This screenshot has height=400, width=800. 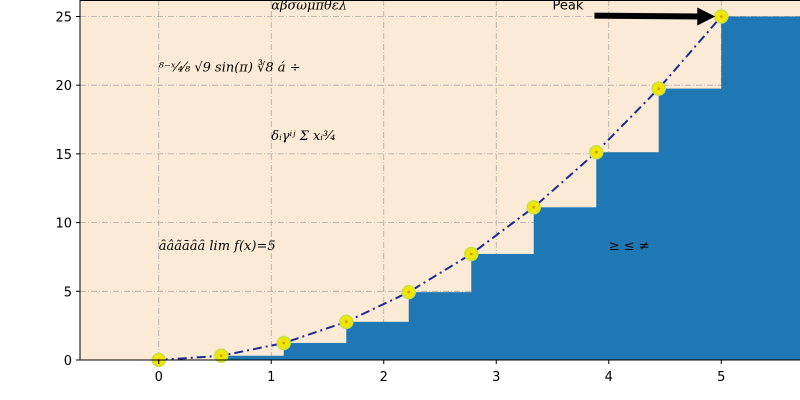 What do you see at coordinates (629, 246) in the screenshot?
I see `annotation-text: ≥ ≤ ≠` at bounding box center [629, 246].